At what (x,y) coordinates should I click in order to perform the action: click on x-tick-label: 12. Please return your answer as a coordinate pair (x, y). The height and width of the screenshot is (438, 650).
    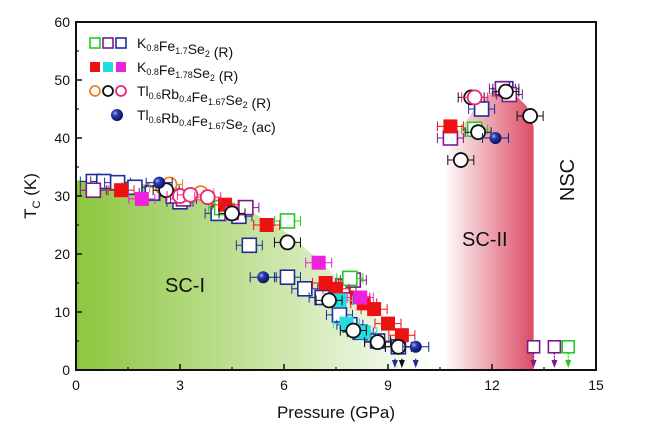
    Looking at the image, I should click on (492, 385).